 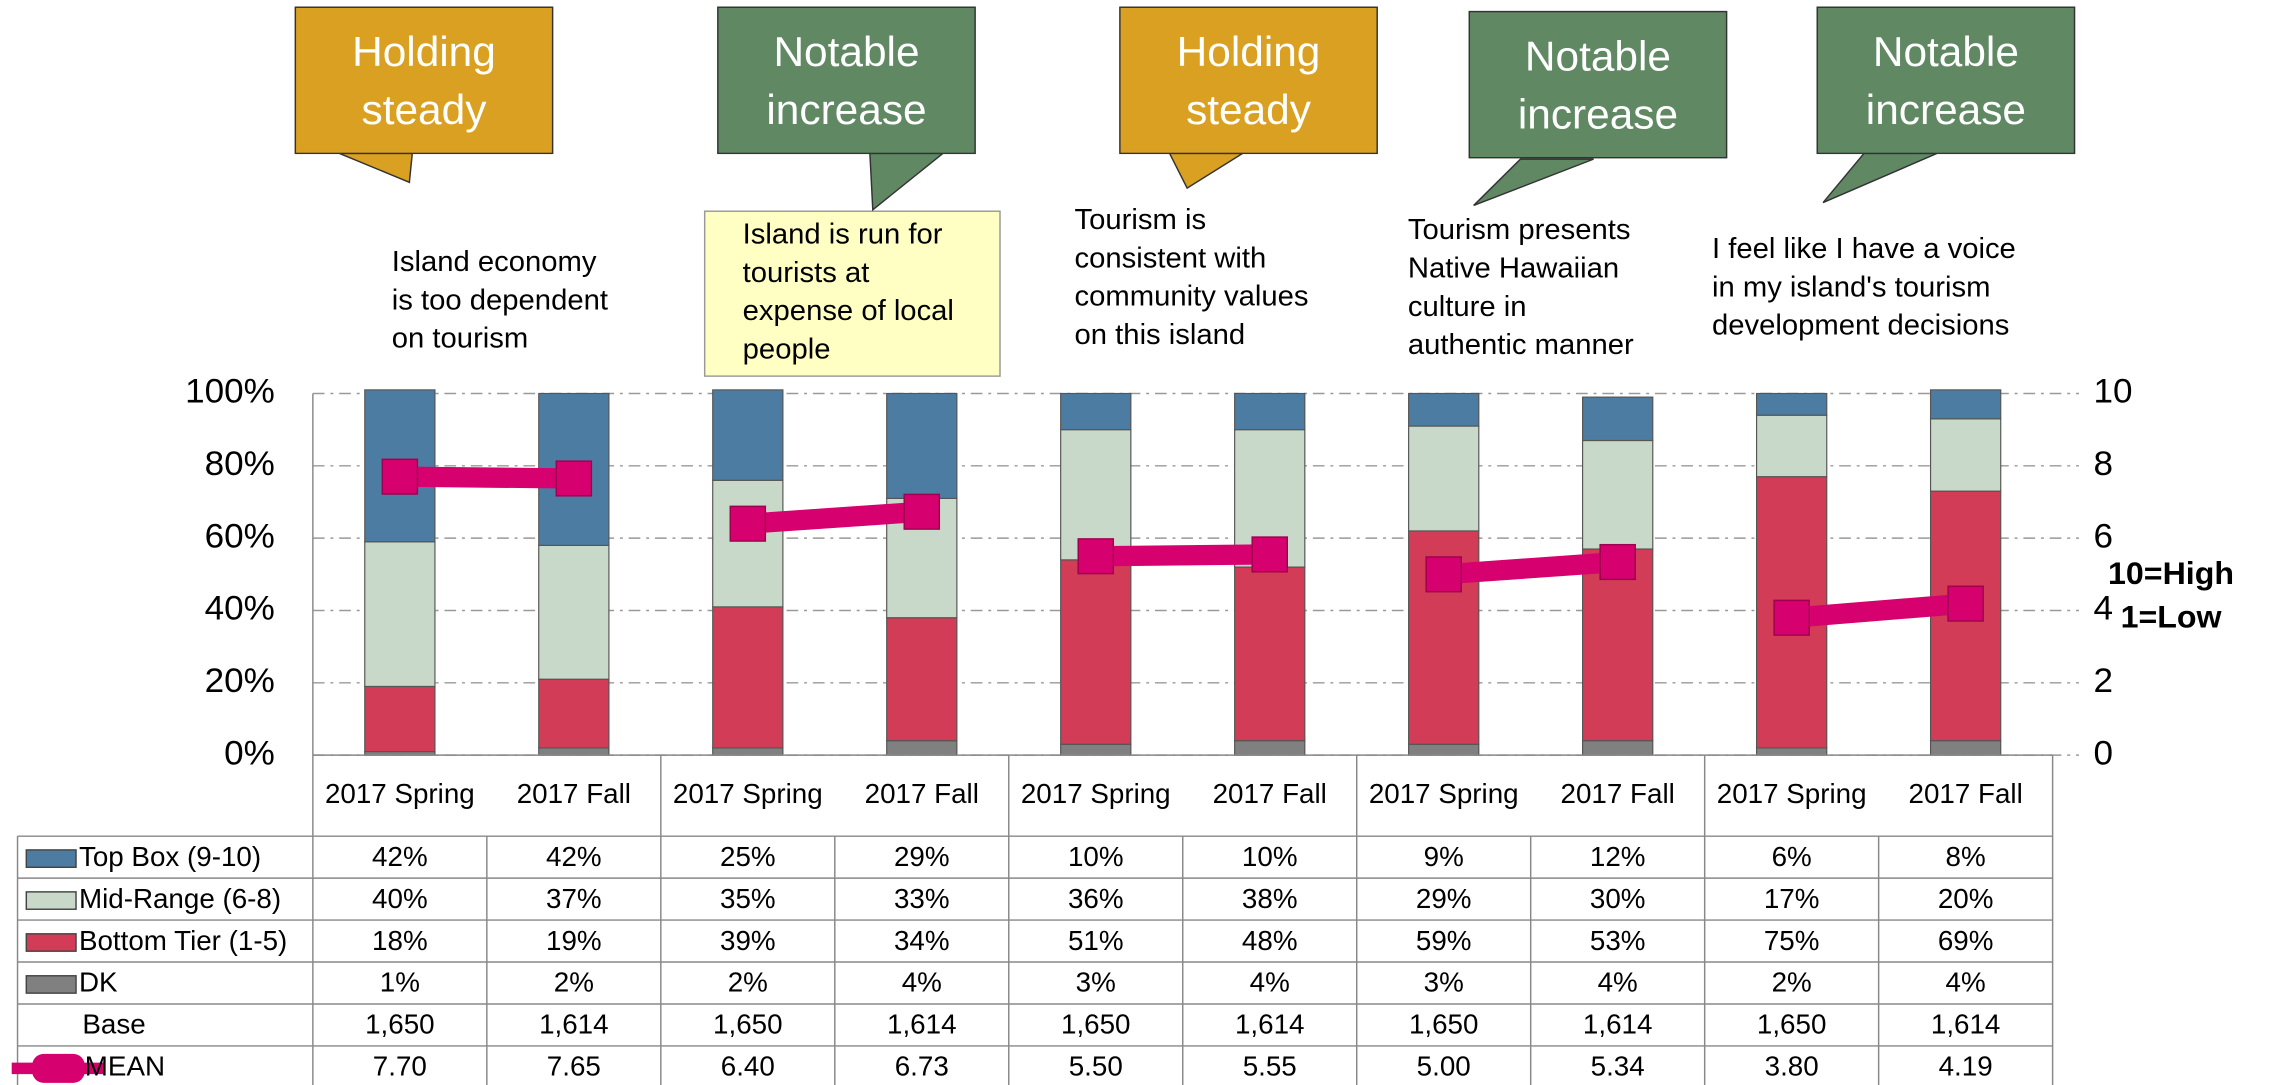 I want to click on callout-text: steady, so click(x=1248, y=109).